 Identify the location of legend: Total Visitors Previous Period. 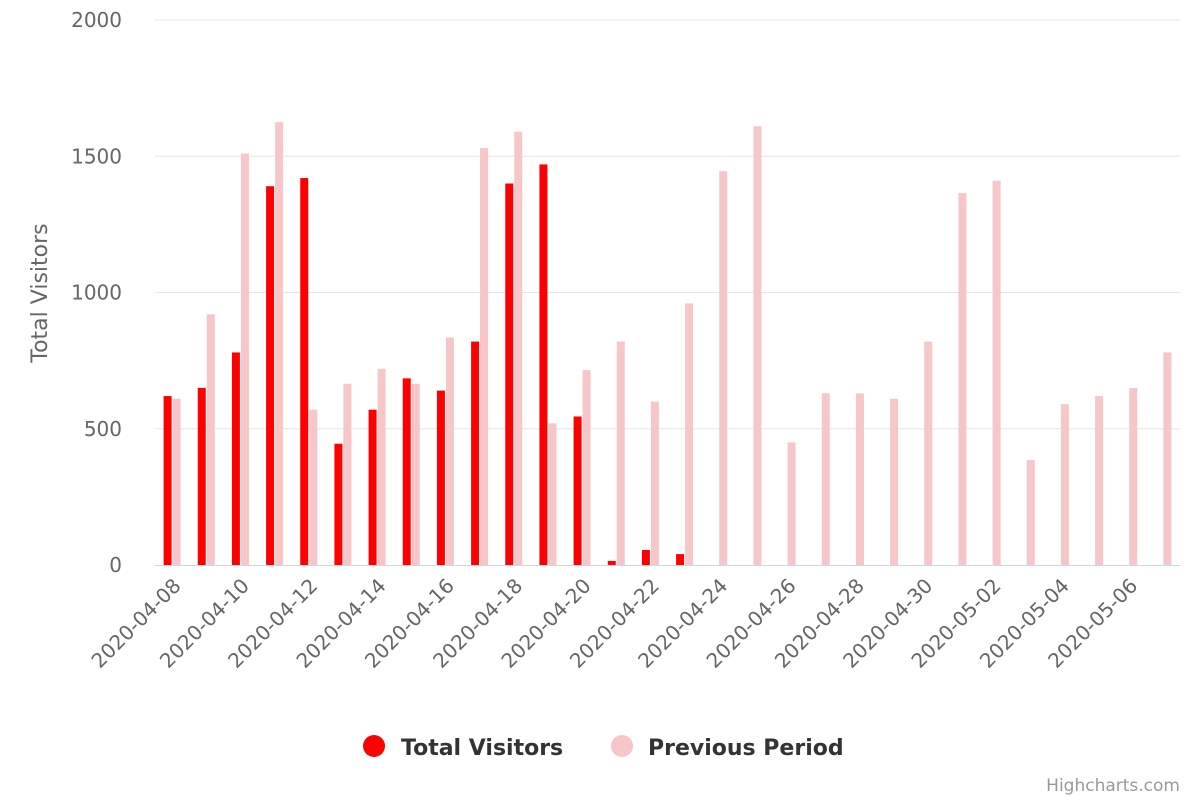
(603, 748).